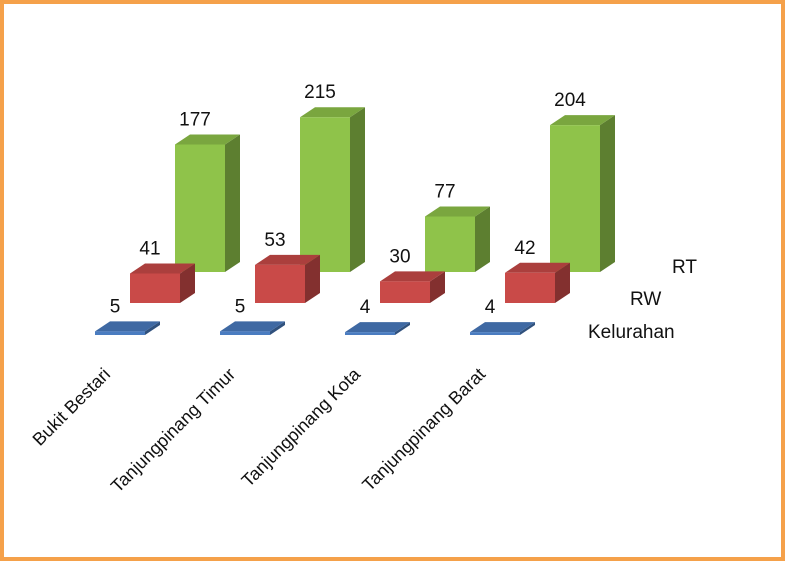 This screenshot has width=785, height=561. Describe the element at coordinates (149, 248) in the screenshot. I see `data-label: 41` at that location.